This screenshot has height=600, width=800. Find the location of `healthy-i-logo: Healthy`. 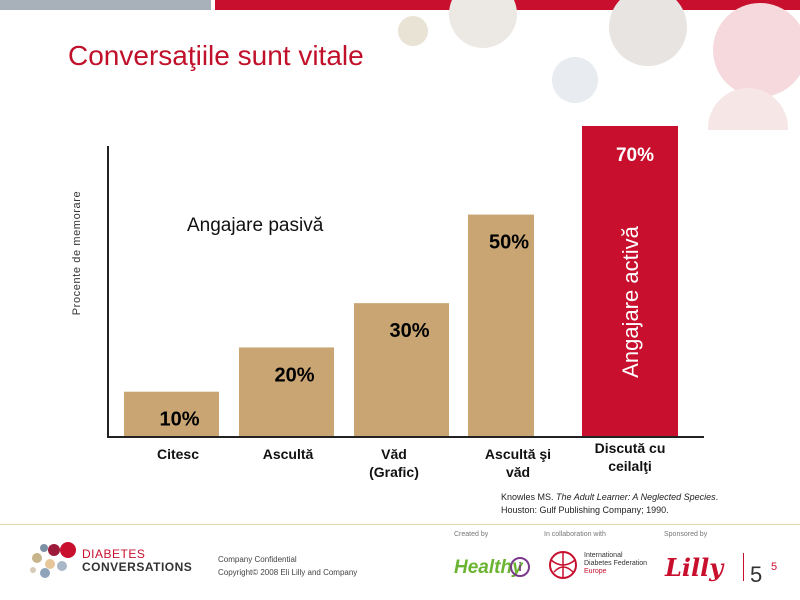

healthy-i-logo: Healthy is located at coordinates (488, 567).